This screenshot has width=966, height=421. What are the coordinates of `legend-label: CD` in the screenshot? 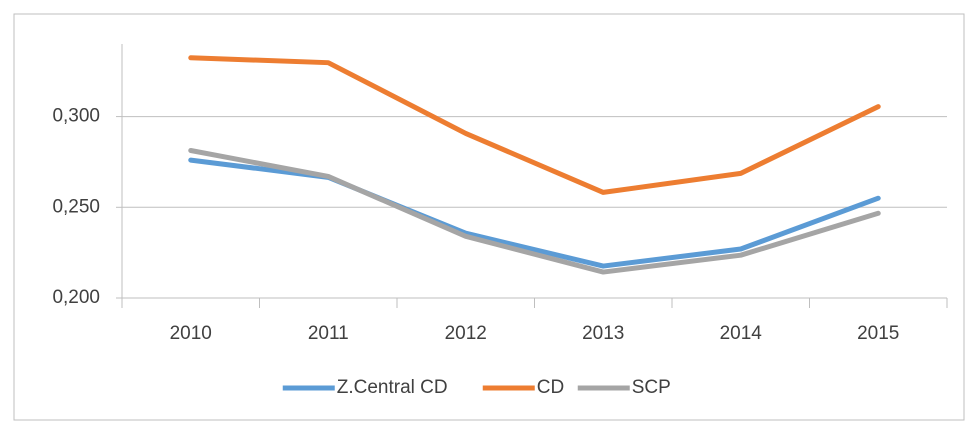 It's located at (550, 387).